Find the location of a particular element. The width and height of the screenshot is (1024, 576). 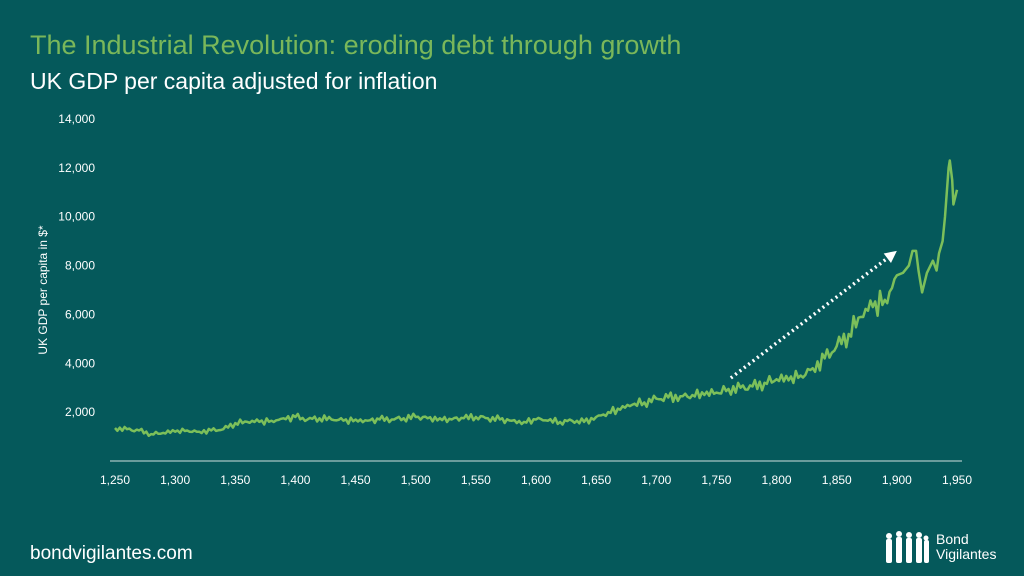

chart-subtitle: UK GDP per capita adjusted for inflation is located at coordinates (234, 81).